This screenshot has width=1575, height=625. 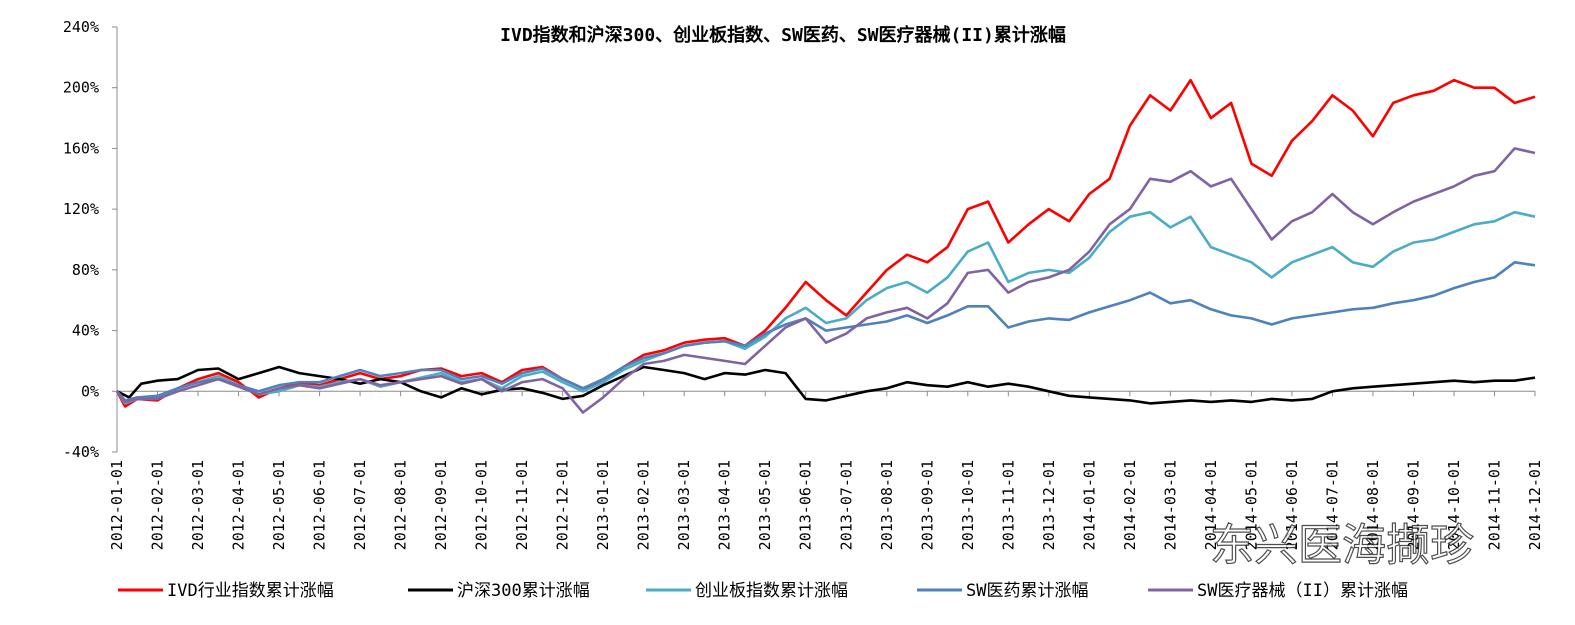 What do you see at coordinates (81, 88) in the screenshot?
I see `y-tick-label: 200%` at bounding box center [81, 88].